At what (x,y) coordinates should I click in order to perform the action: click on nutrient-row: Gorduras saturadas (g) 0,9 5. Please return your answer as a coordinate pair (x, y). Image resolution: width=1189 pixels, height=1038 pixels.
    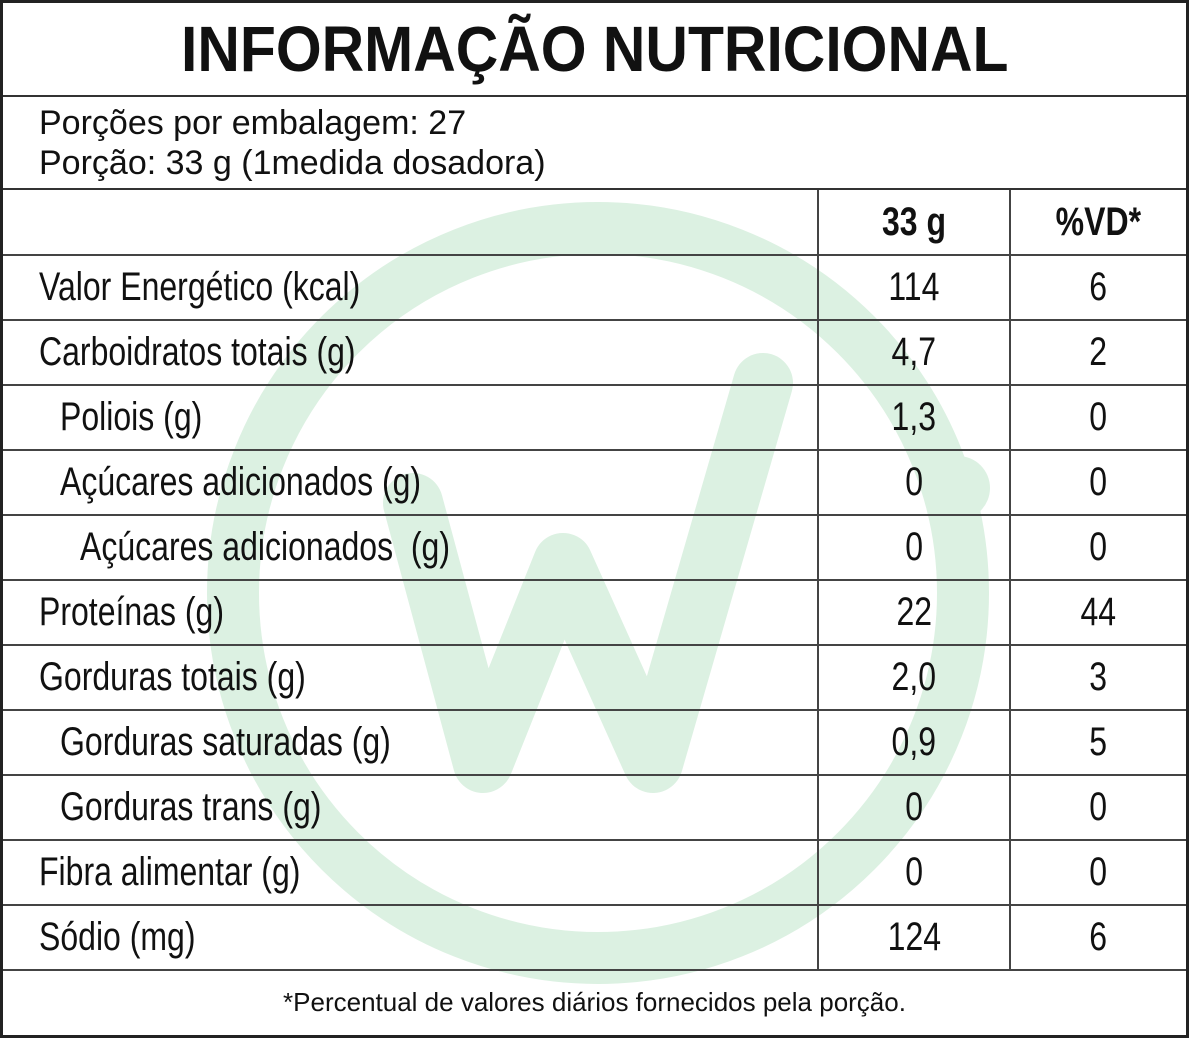
    Looking at the image, I should click on (594, 743).